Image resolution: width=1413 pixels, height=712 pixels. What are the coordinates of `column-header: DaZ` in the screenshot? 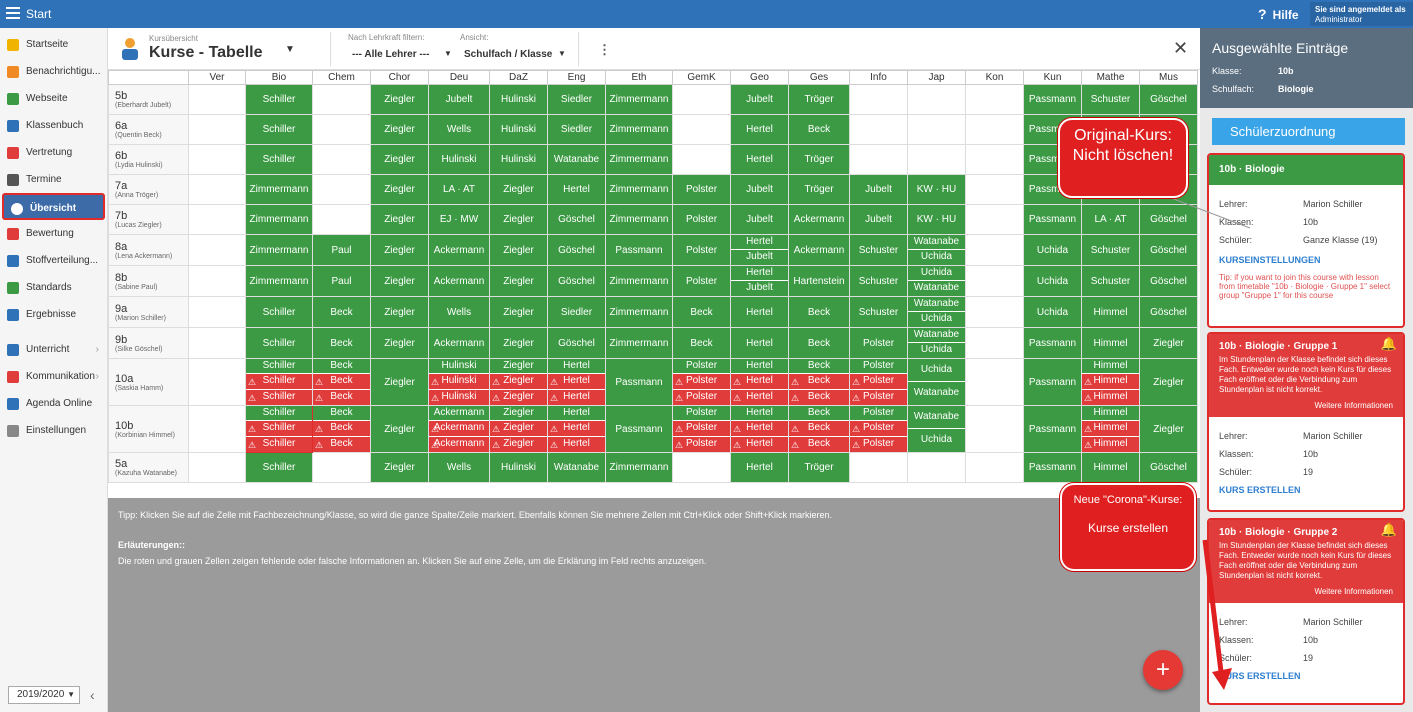 It's located at (518, 77).